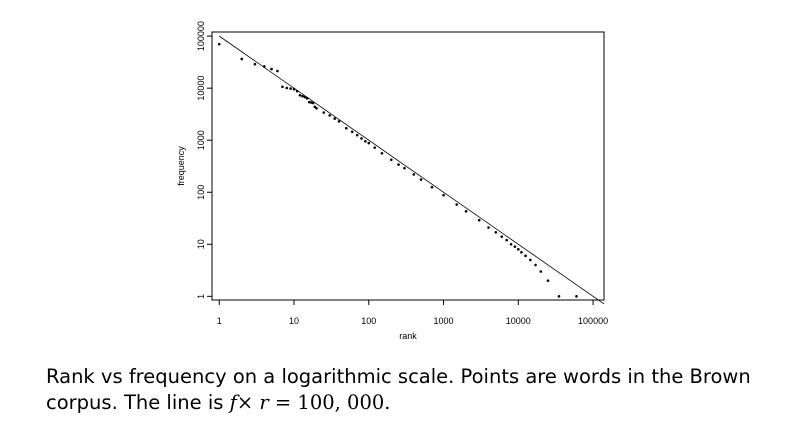 This screenshot has height=428, width=795. I want to click on x-tick-label: 1000, so click(444, 321).